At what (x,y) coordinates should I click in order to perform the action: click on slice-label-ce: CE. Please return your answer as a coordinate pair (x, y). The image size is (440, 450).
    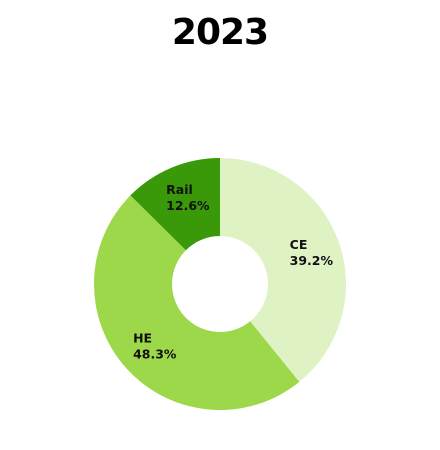
    Looking at the image, I should click on (299, 244).